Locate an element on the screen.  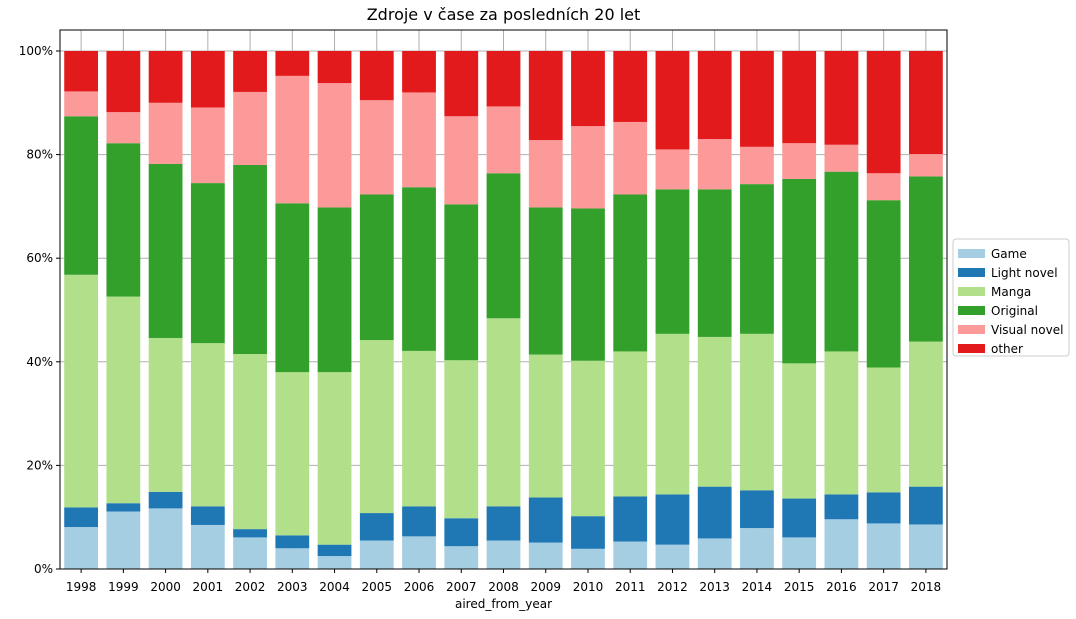
y-tick-label: 40% is located at coordinates (39, 362).